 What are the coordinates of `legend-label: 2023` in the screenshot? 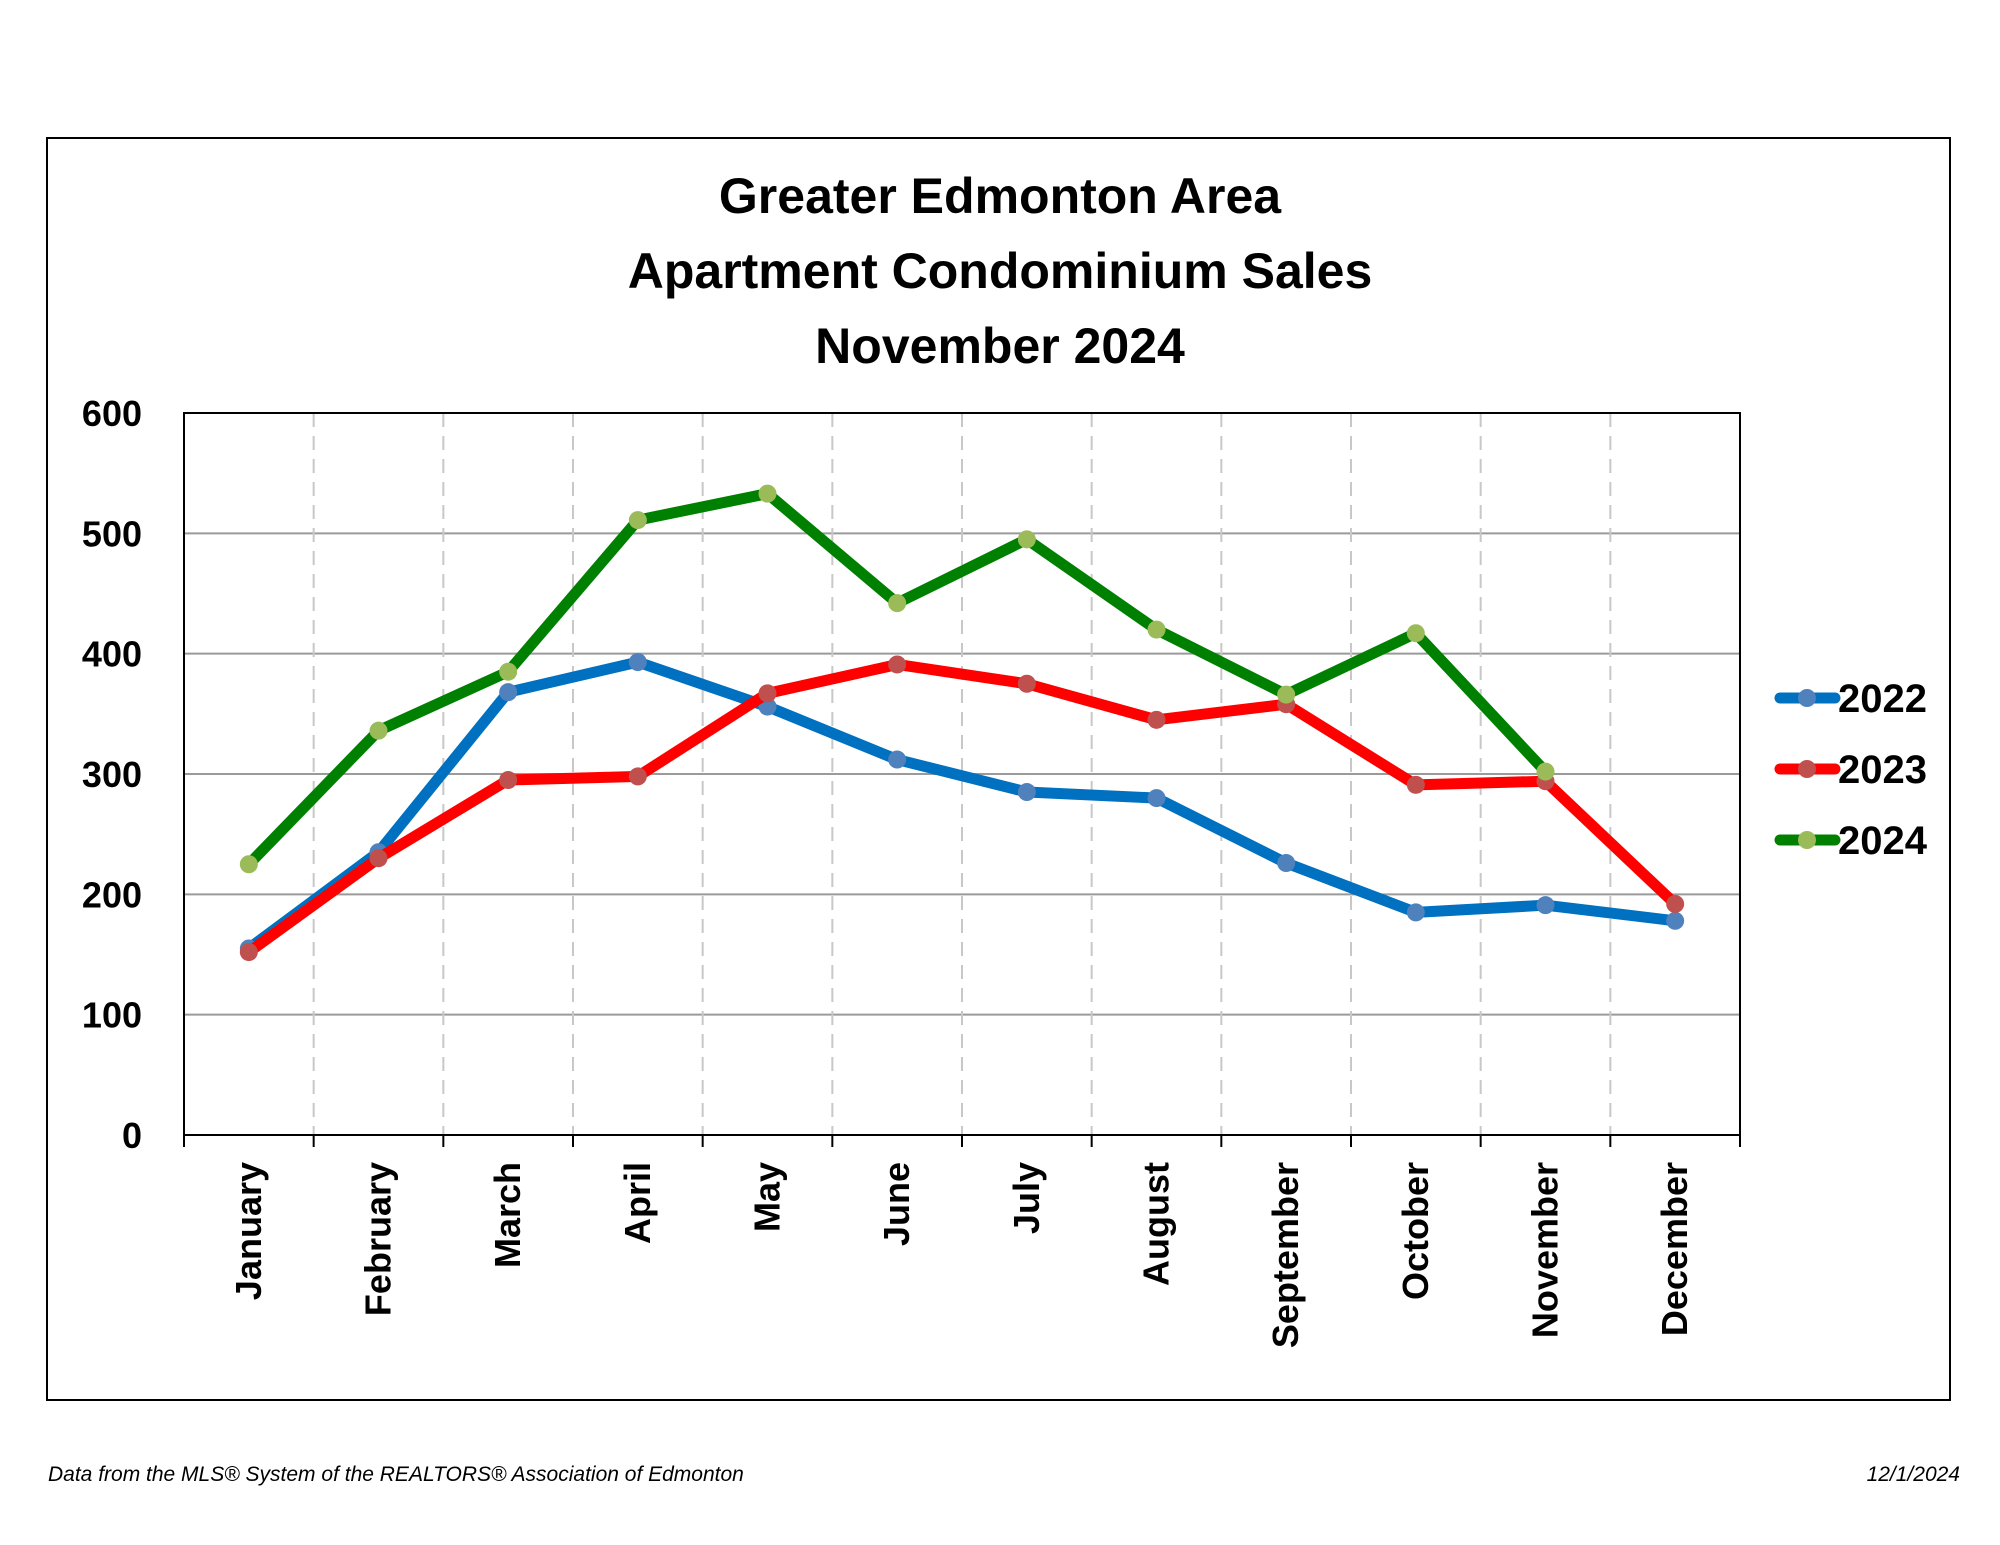 It's located at (1882, 770).